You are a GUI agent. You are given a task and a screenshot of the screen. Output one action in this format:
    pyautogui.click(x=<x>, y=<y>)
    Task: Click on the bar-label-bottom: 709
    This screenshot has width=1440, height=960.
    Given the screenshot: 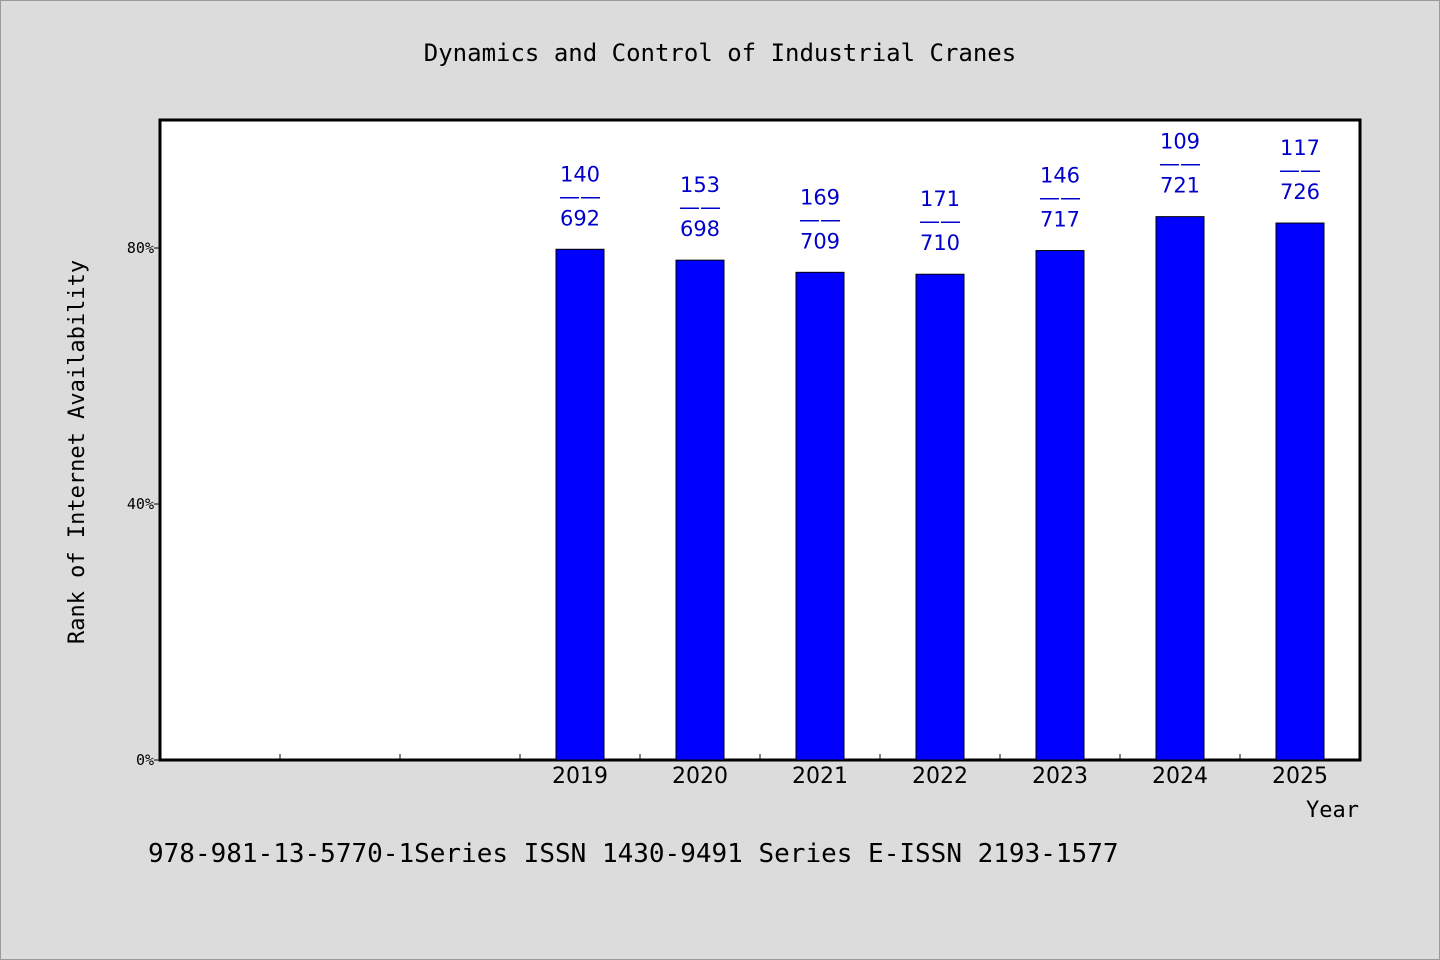 What is the action you would take?
    pyautogui.click(x=820, y=241)
    